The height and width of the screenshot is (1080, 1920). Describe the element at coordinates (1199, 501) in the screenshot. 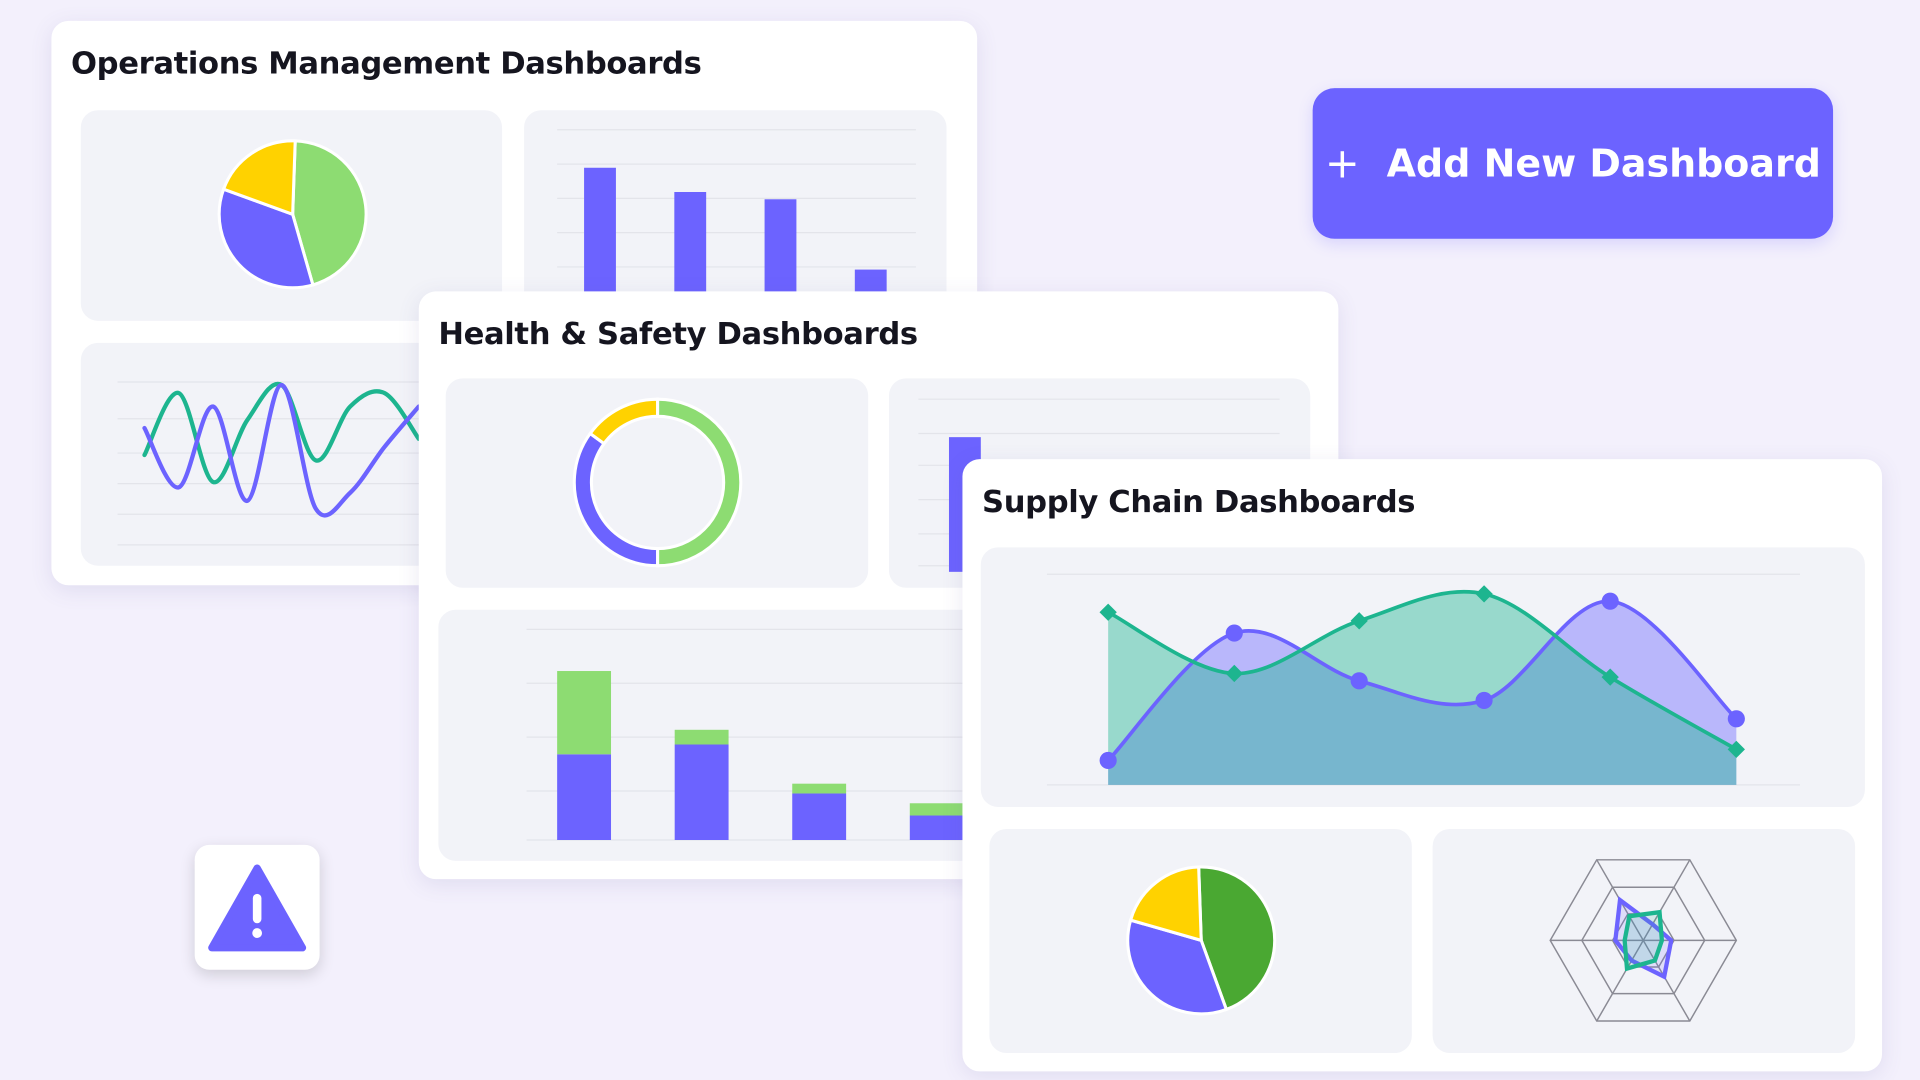

I see `card-title: Supply Chain Dashboards` at that location.